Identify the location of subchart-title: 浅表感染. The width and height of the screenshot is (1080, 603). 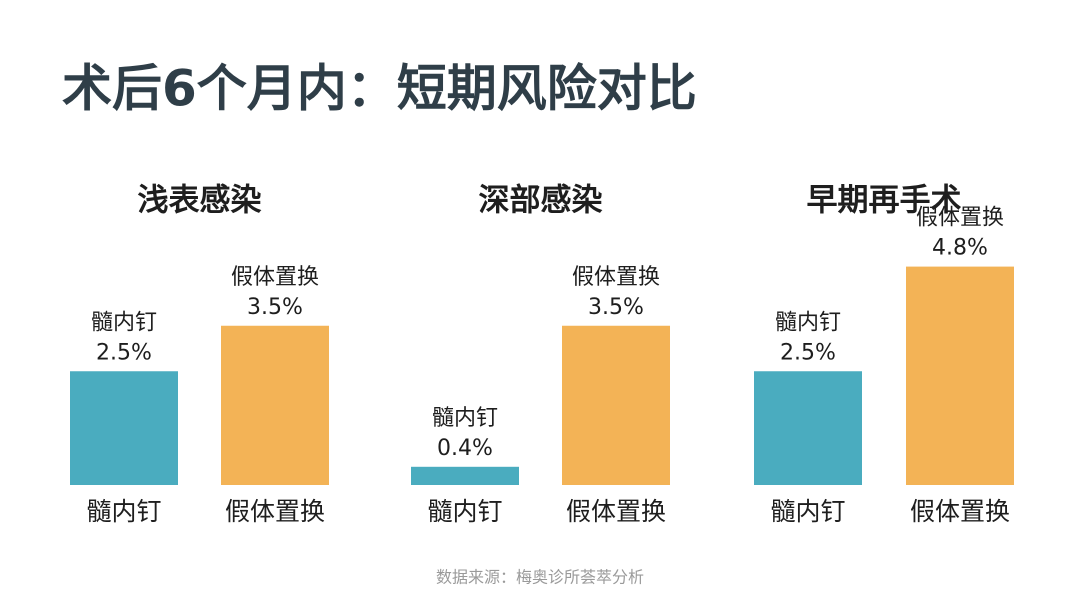
(200, 201).